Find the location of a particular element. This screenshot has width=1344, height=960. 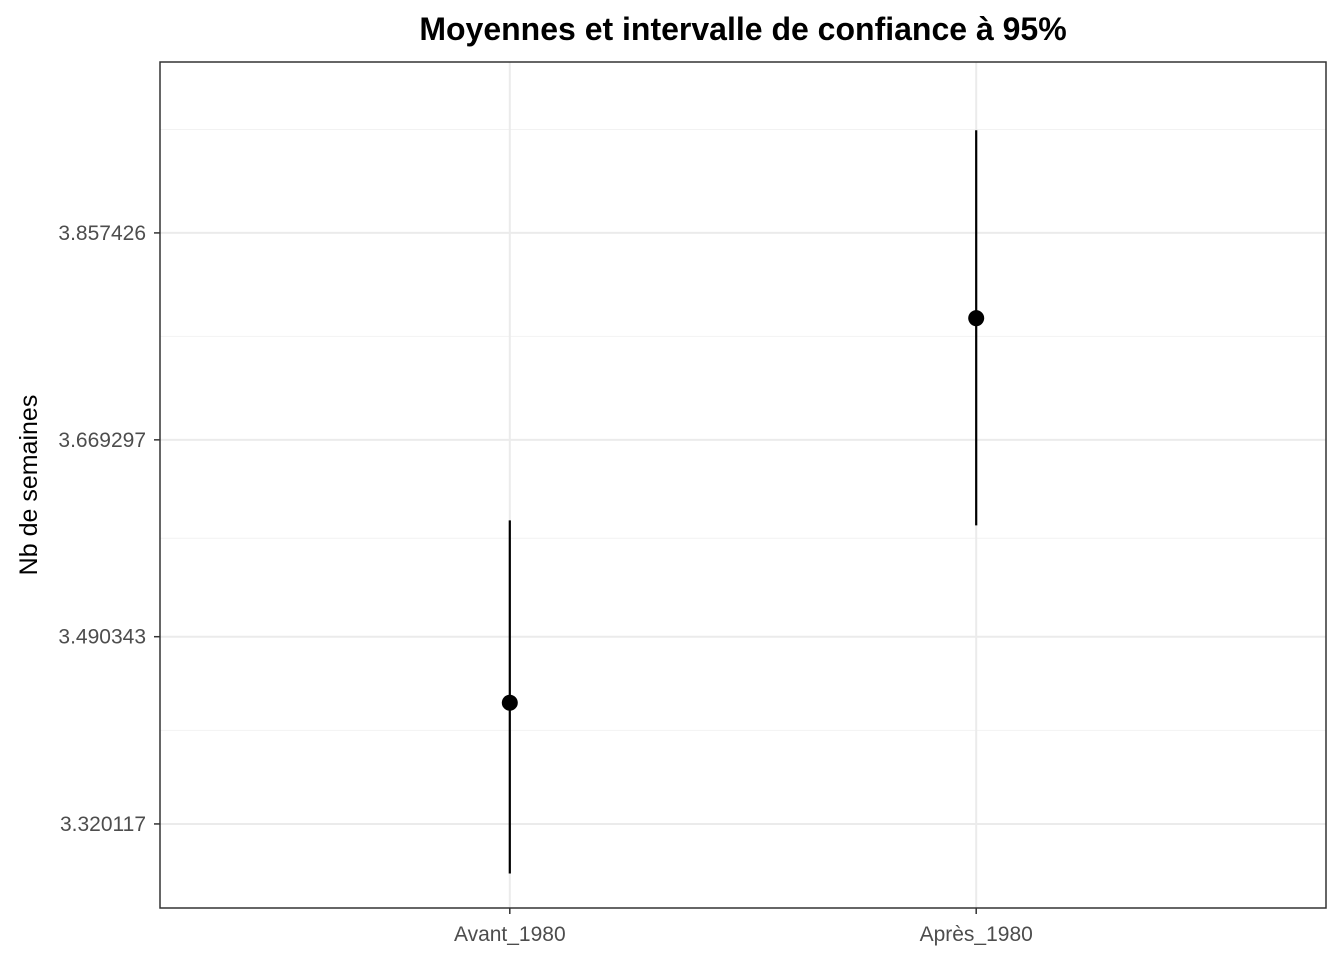

x-tick-label-1: Après_1980 is located at coordinates (976, 934).